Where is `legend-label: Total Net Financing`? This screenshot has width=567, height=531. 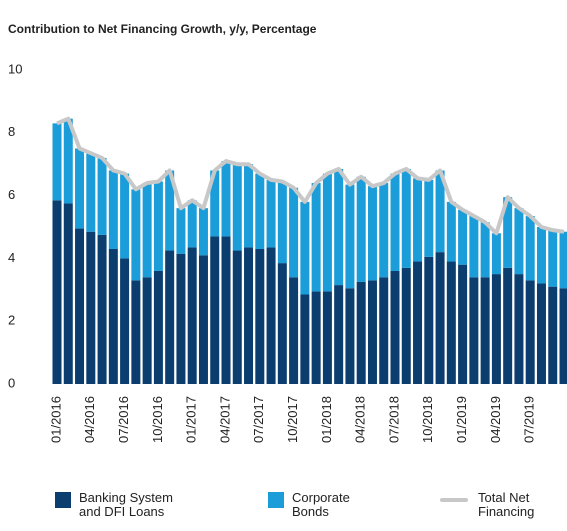
legend-label: Total Net Financing is located at coordinates (506, 504).